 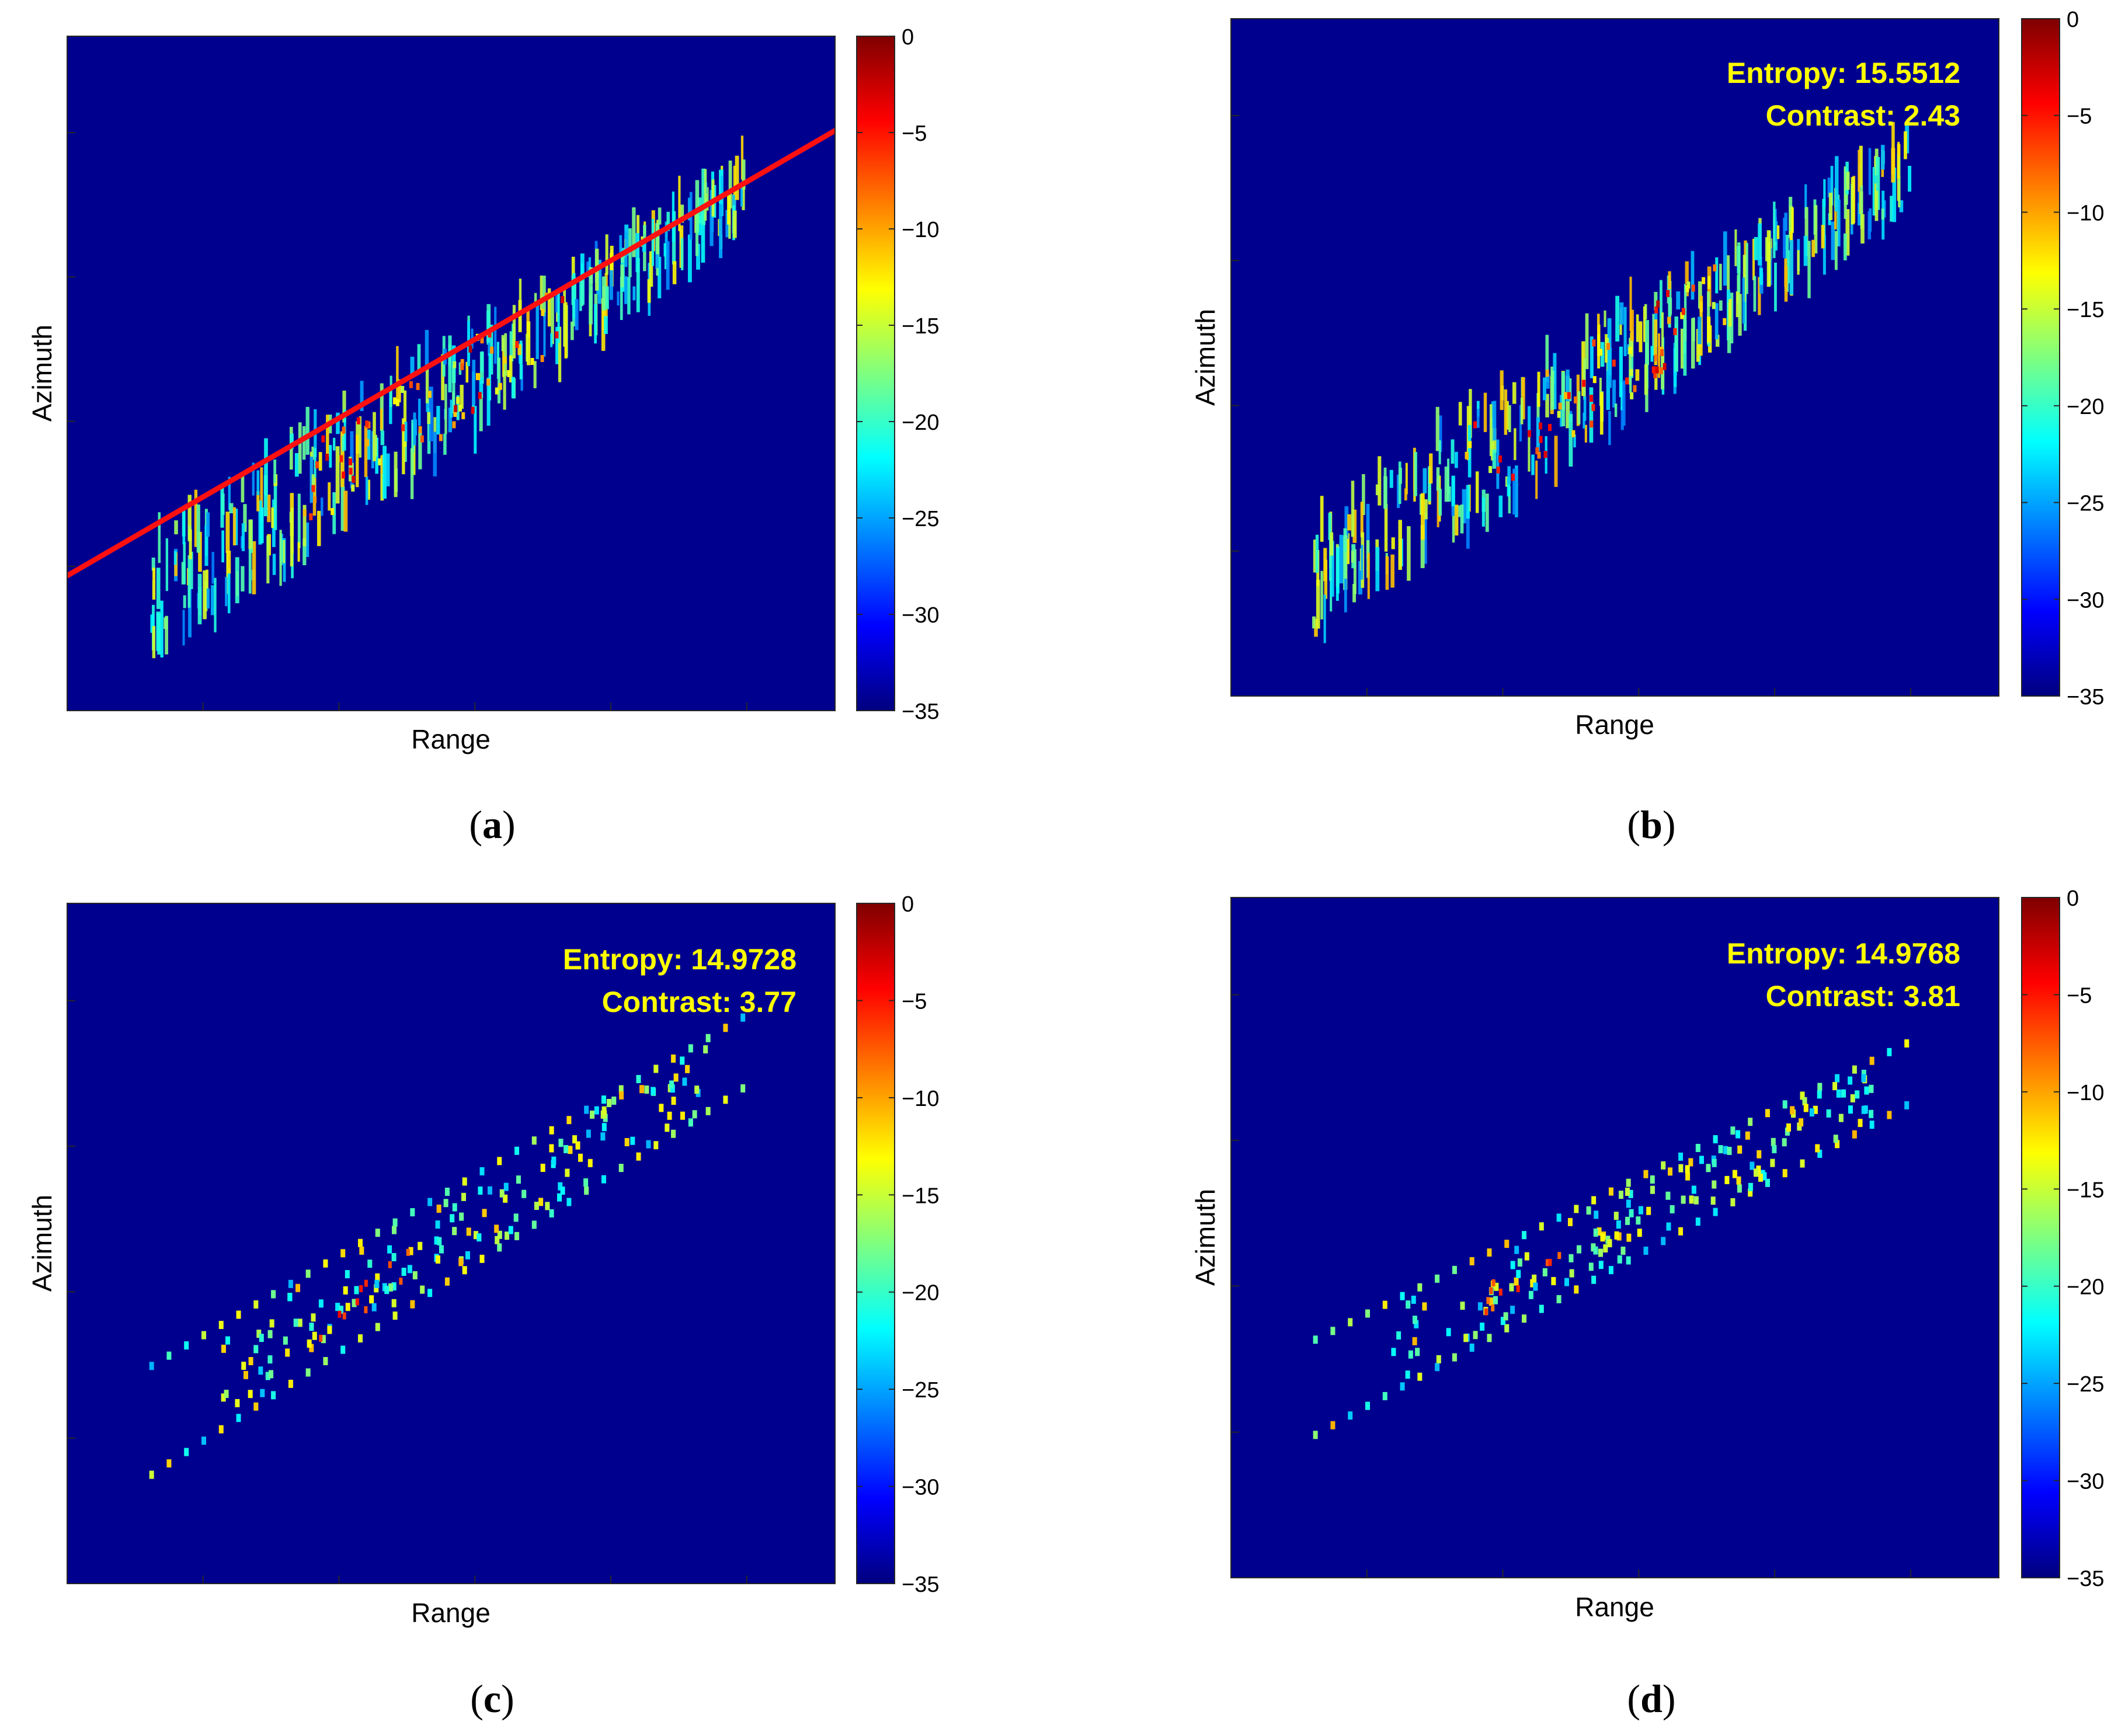 What do you see at coordinates (2073, 20) in the screenshot?
I see `colorbar-tick-label: 0` at bounding box center [2073, 20].